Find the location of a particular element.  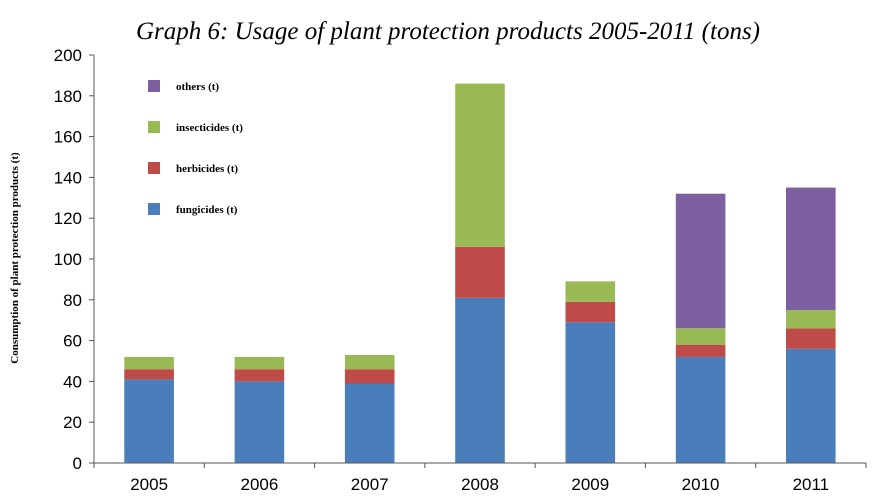

bar-2007-insecticides is located at coordinates (369, 362).